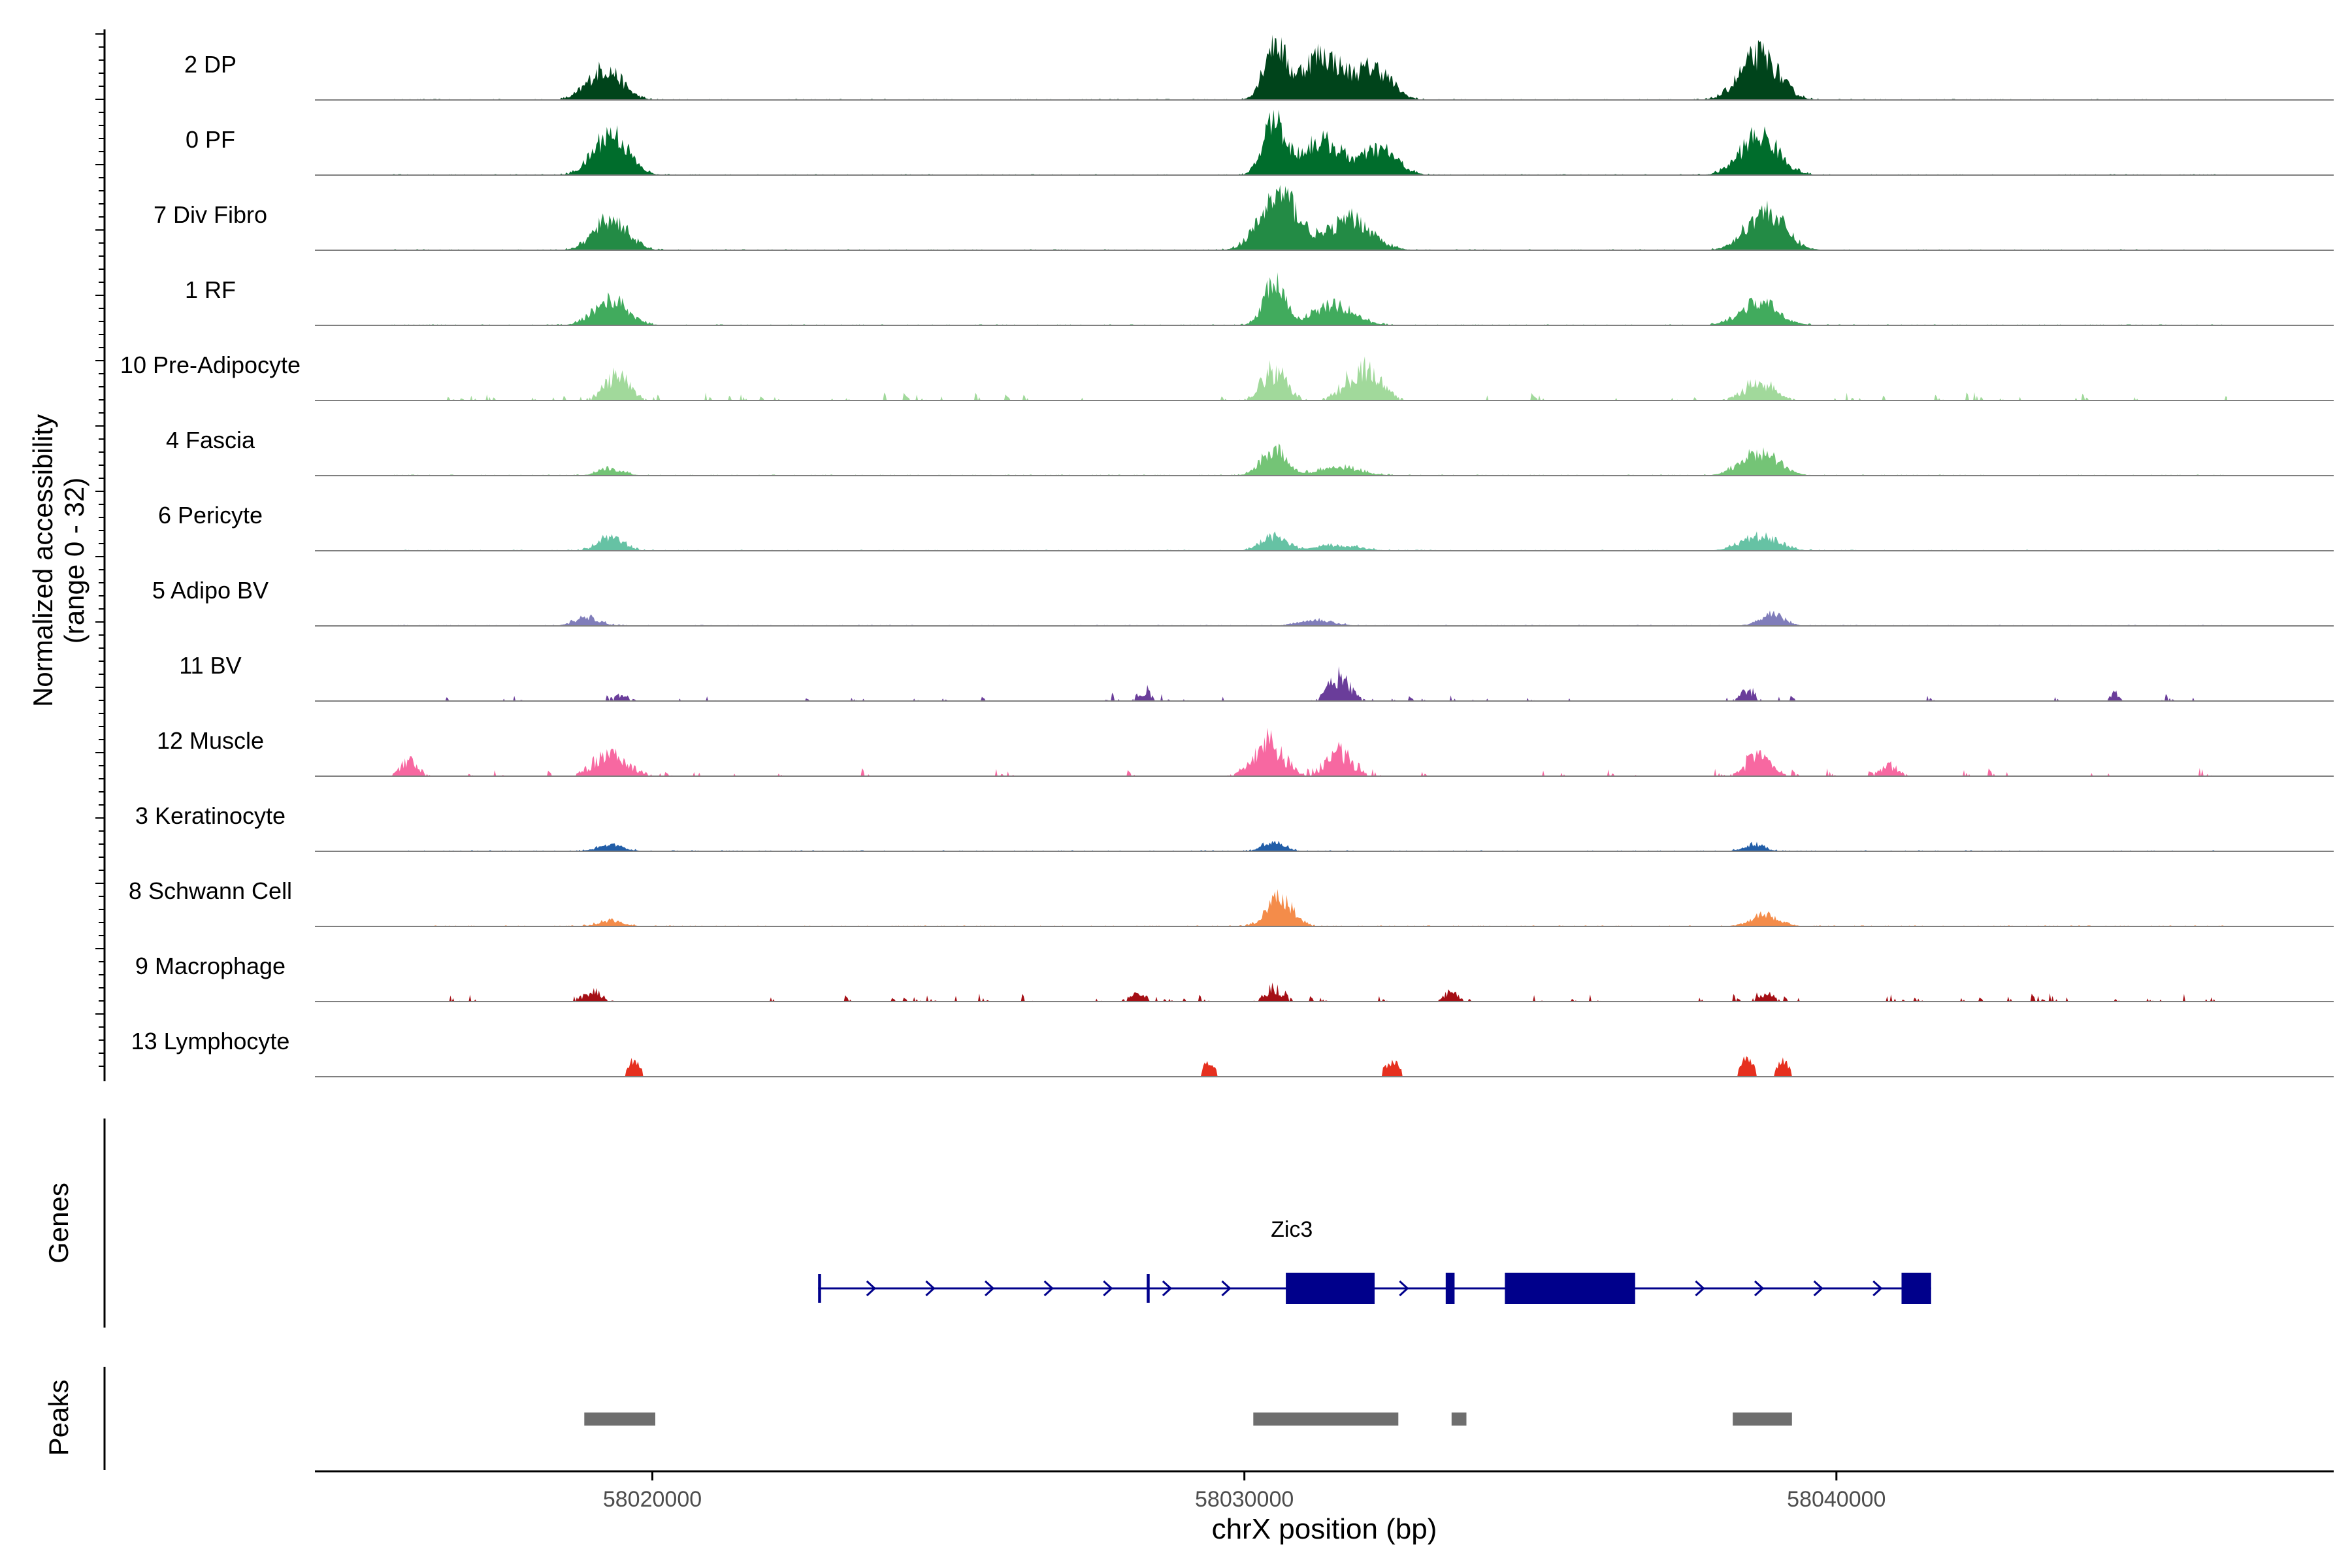  What do you see at coordinates (74, 561) in the screenshot?
I see `coverage-ylabel-line2: (range 0 - 32)` at bounding box center [74, 561].